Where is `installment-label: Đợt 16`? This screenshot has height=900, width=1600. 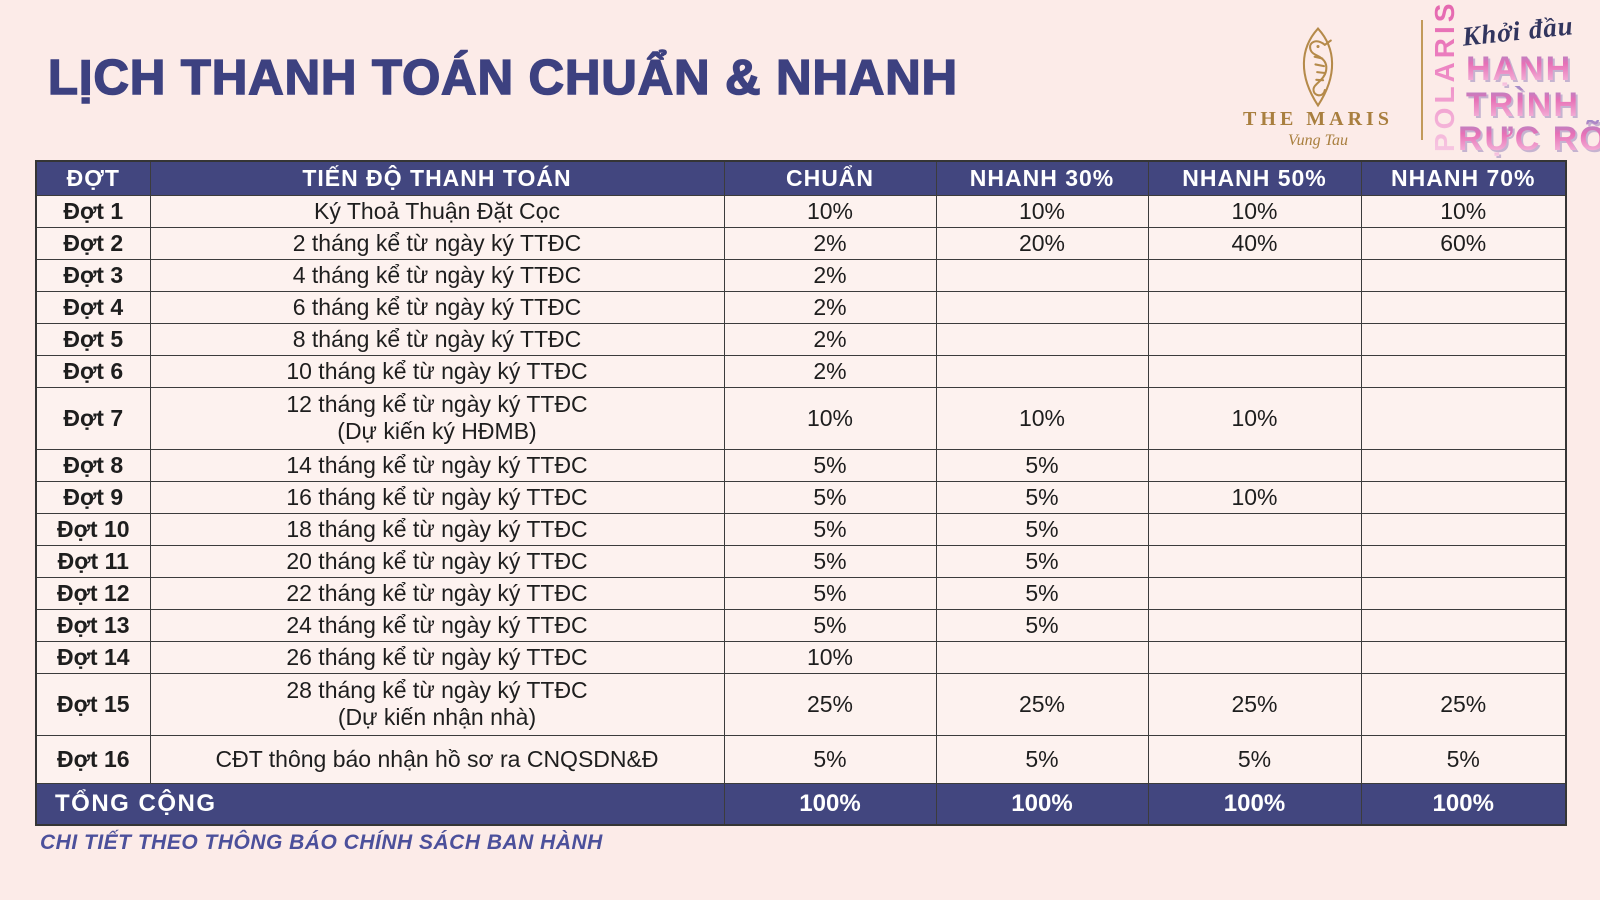 installment-label: Đợt 16 is located at coordinates (93, 759).